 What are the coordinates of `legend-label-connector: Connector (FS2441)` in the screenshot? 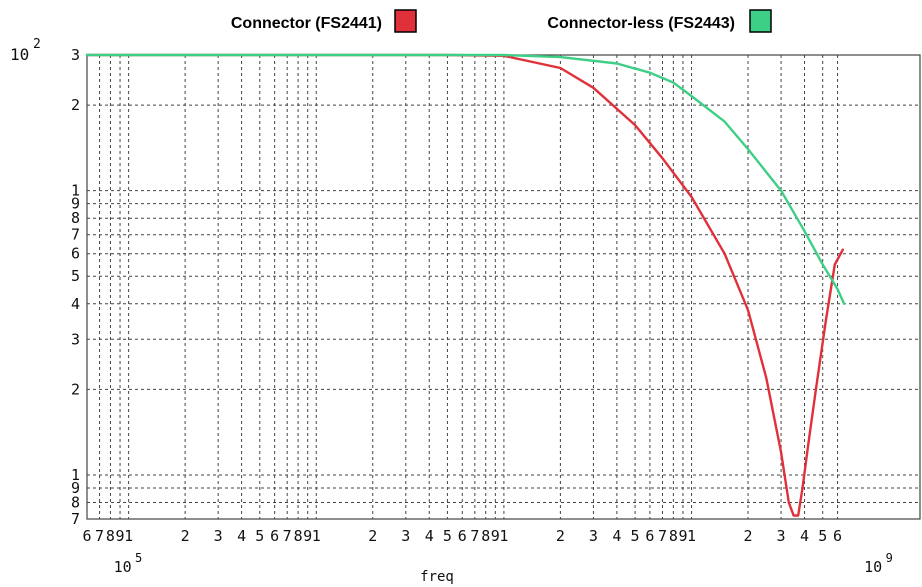 It's located at (306, 23).